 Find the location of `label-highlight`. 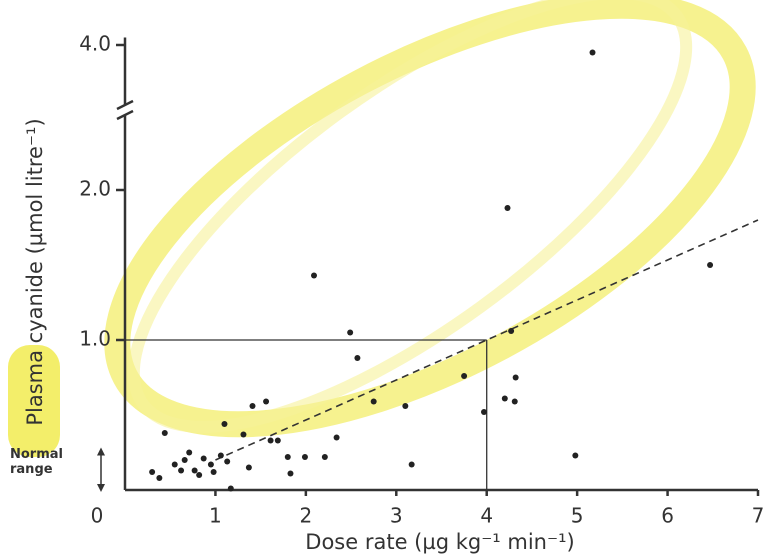

label-highlight is located at coordinates (34, 401).